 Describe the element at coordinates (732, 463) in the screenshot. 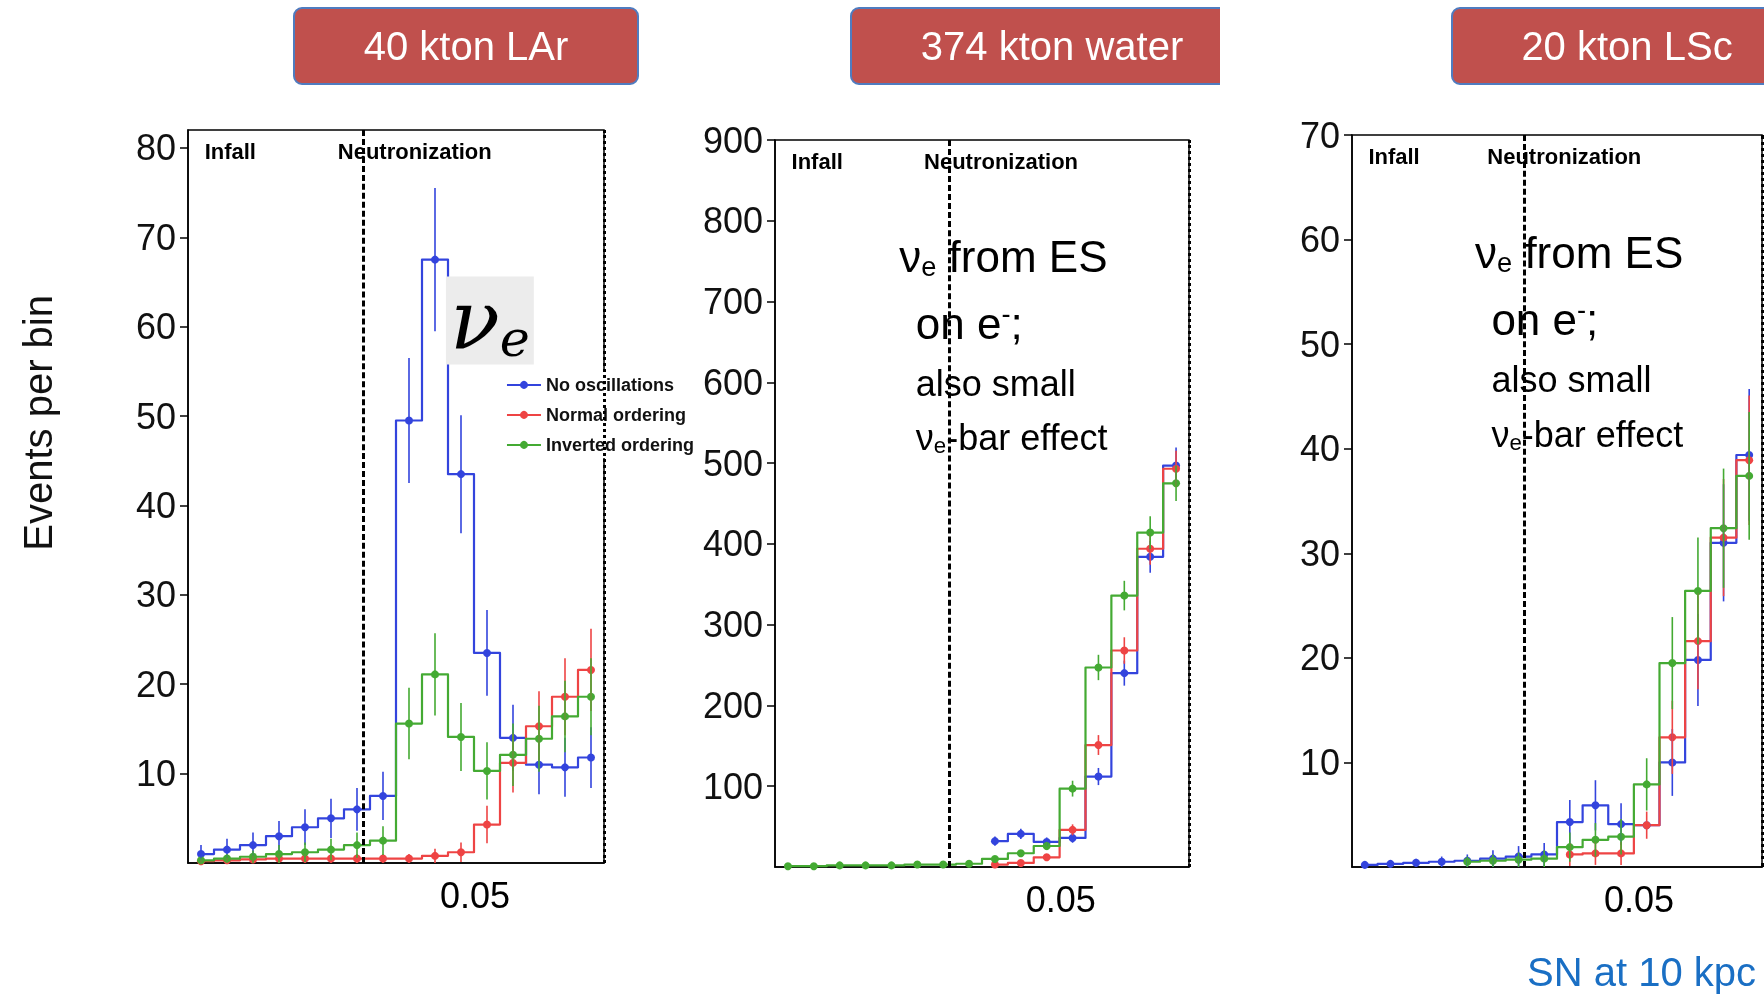

I see `y-tick-label: 500` at that location.